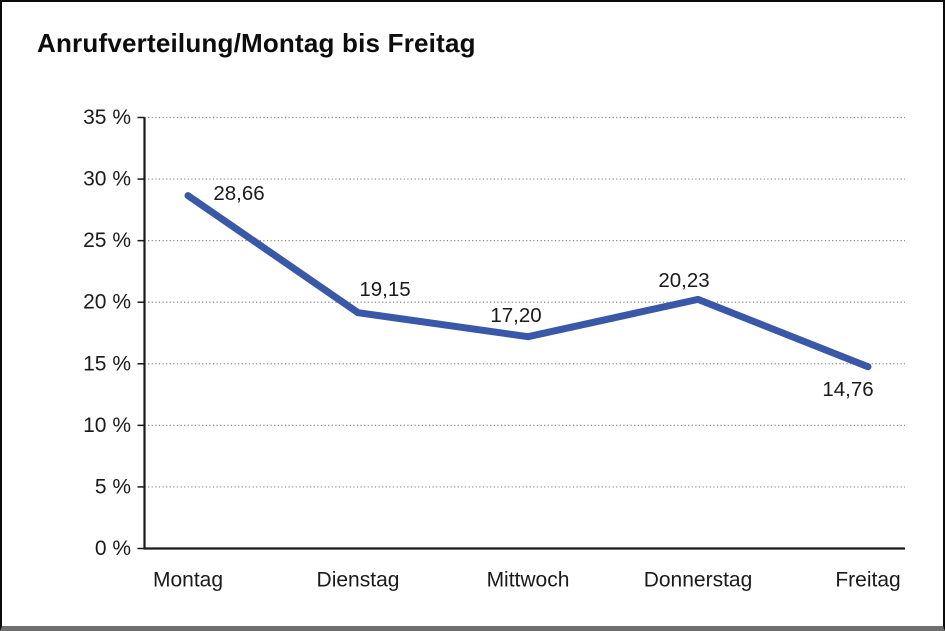 The image size is (945, 631). Describe the element at coordinates (188, 580) in the screenshot. I see `x-axis-category-label: Montag` at that location.